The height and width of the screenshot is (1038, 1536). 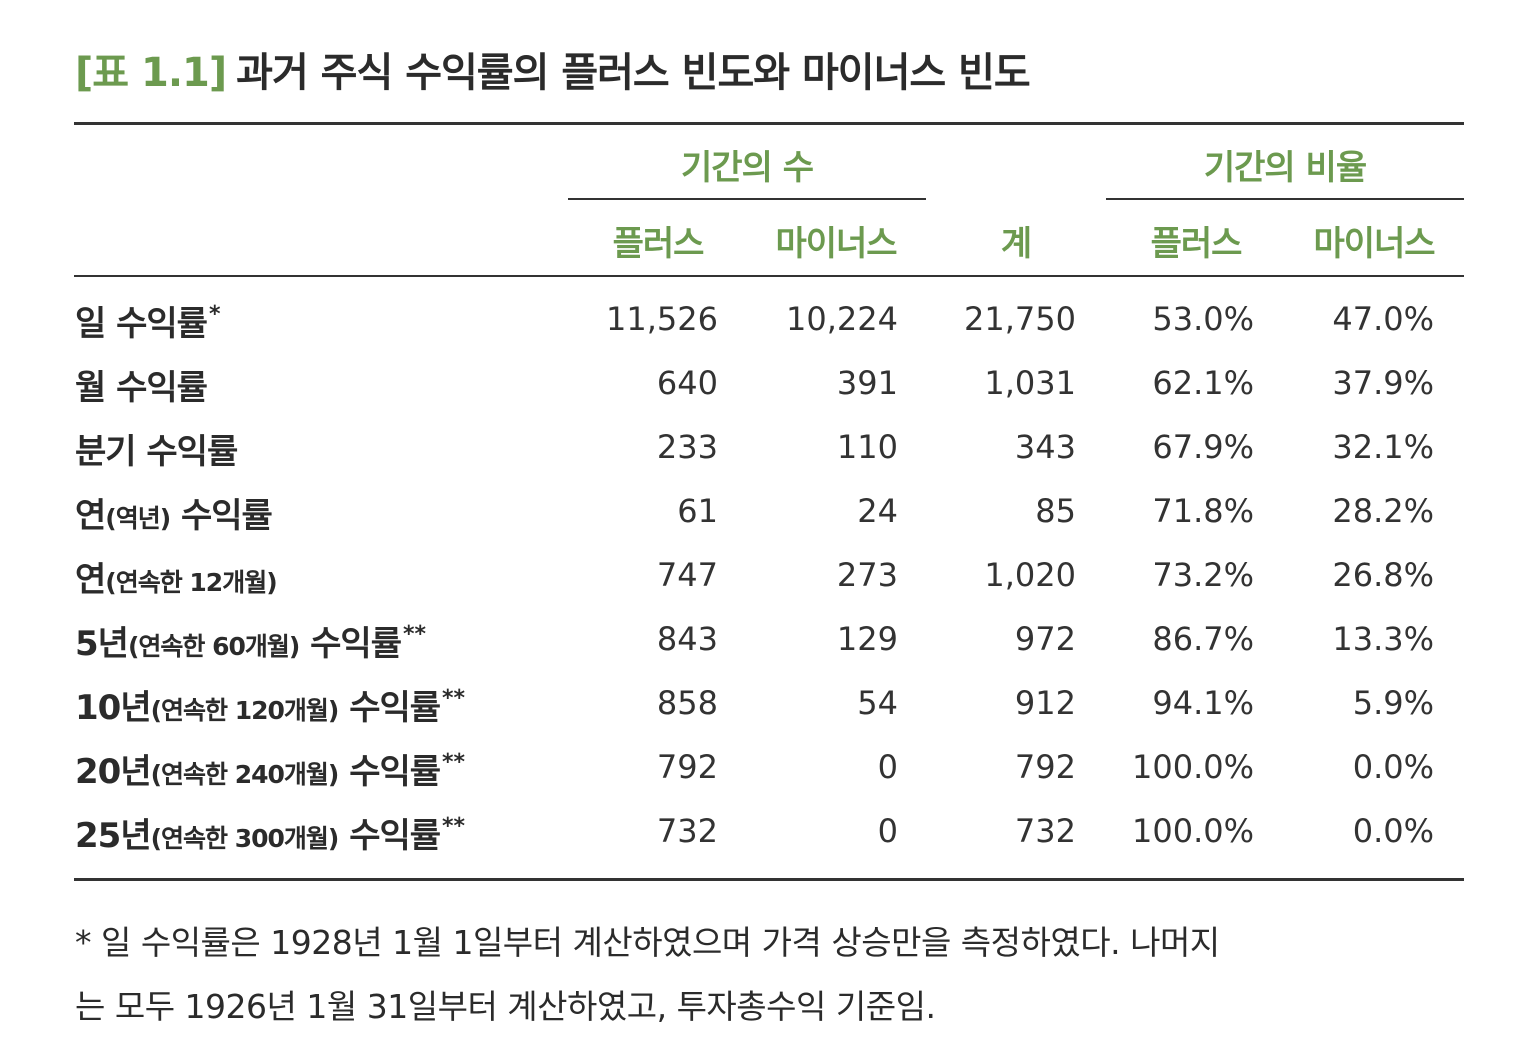 I want to click on cell-value: 86.7%, so click(x=1203, y=639).